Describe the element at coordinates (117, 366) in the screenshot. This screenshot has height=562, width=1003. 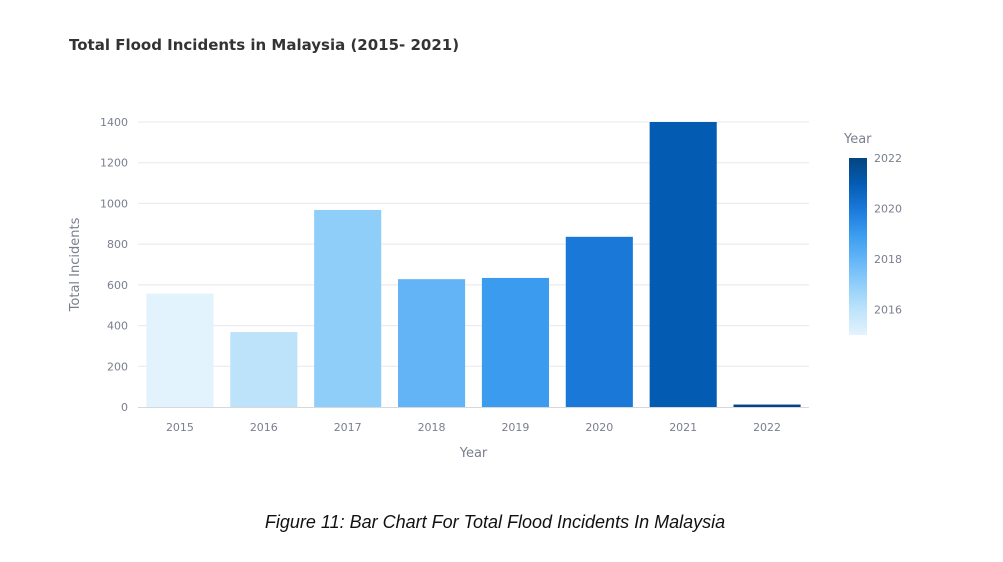
I see `y-tick-label: 200` at that location.